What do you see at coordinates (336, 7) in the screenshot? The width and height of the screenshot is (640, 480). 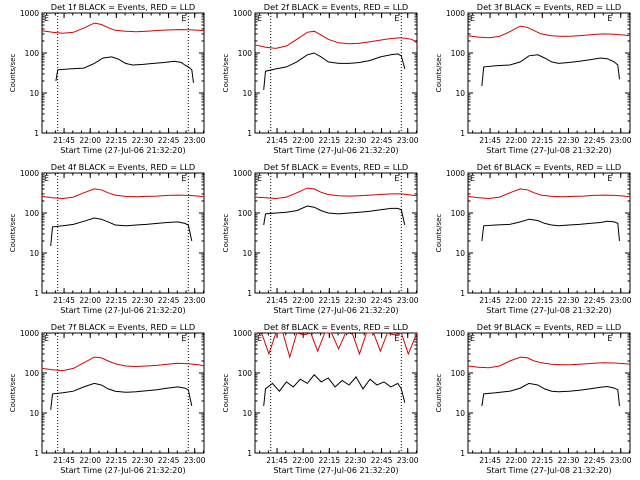 I see `chart-title: Det 2f BLACK = Events, RED = LLD` at bounding box center [336, 7].